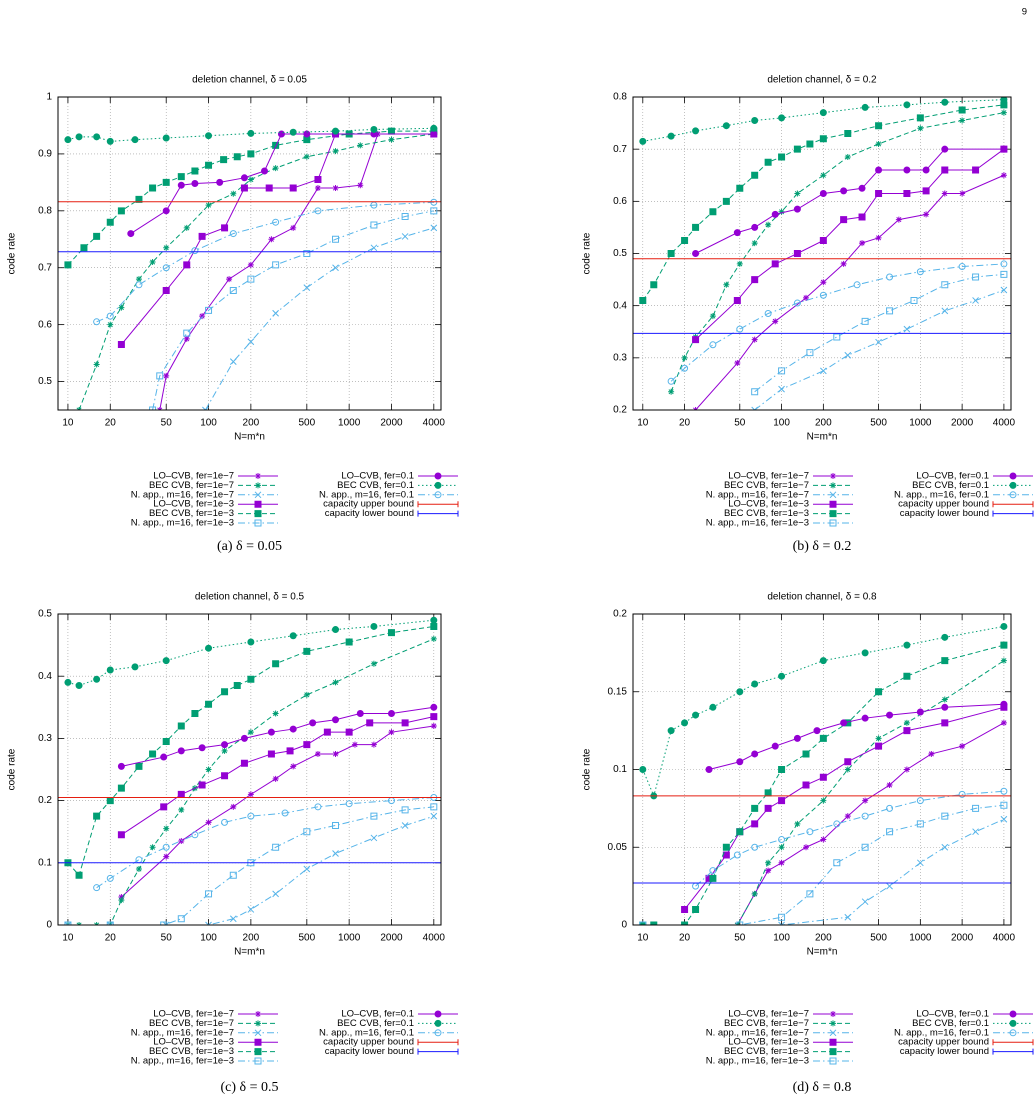 Image resolution: width=1035 pixels, height=1119 pixels. Describe the element at coordinates (111, 423) in the screenshot. I see `x-tick-label: 20` at that location.